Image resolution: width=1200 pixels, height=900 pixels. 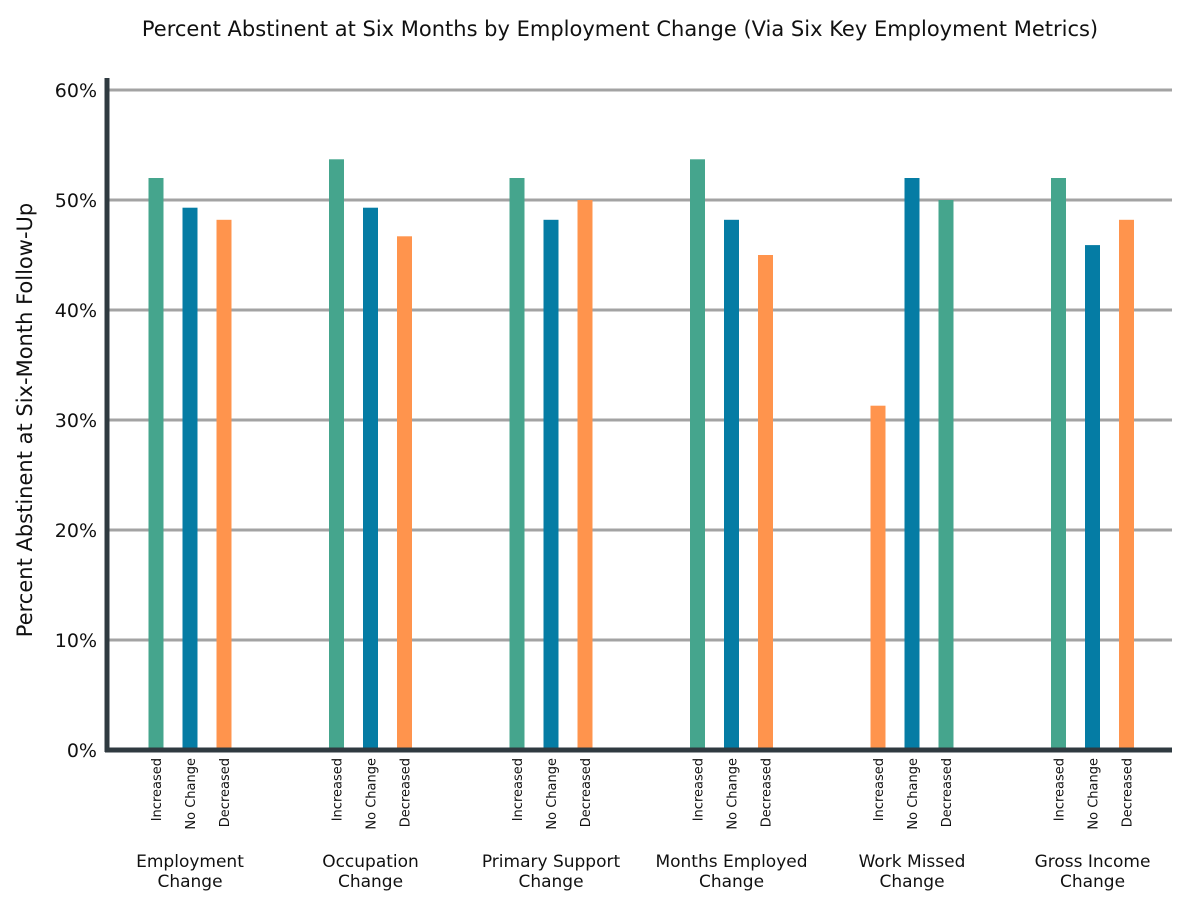 What do you see at coordinates (76, 91) in the screenshot?
I see `y-tick-label: 60%` at bounding box center [76, 91].